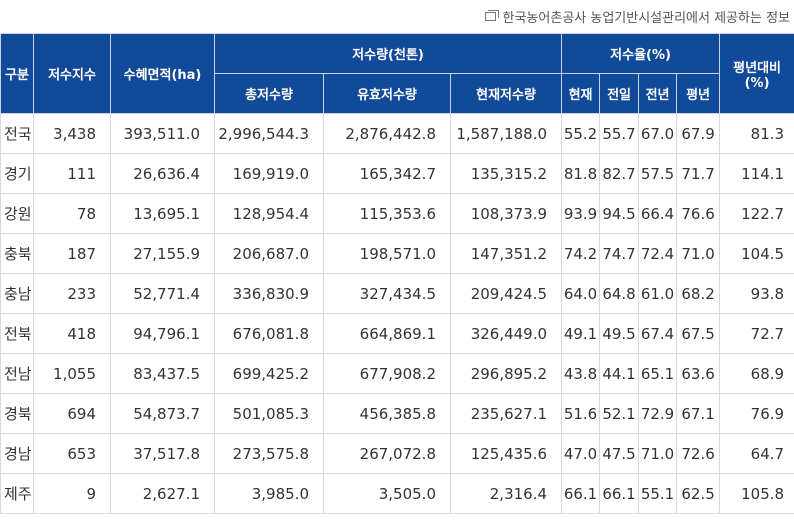  Describe the element at coordinates (757, 68) in the screenshot. I see `header-vs-normal-line1: 평년대비` at that location.